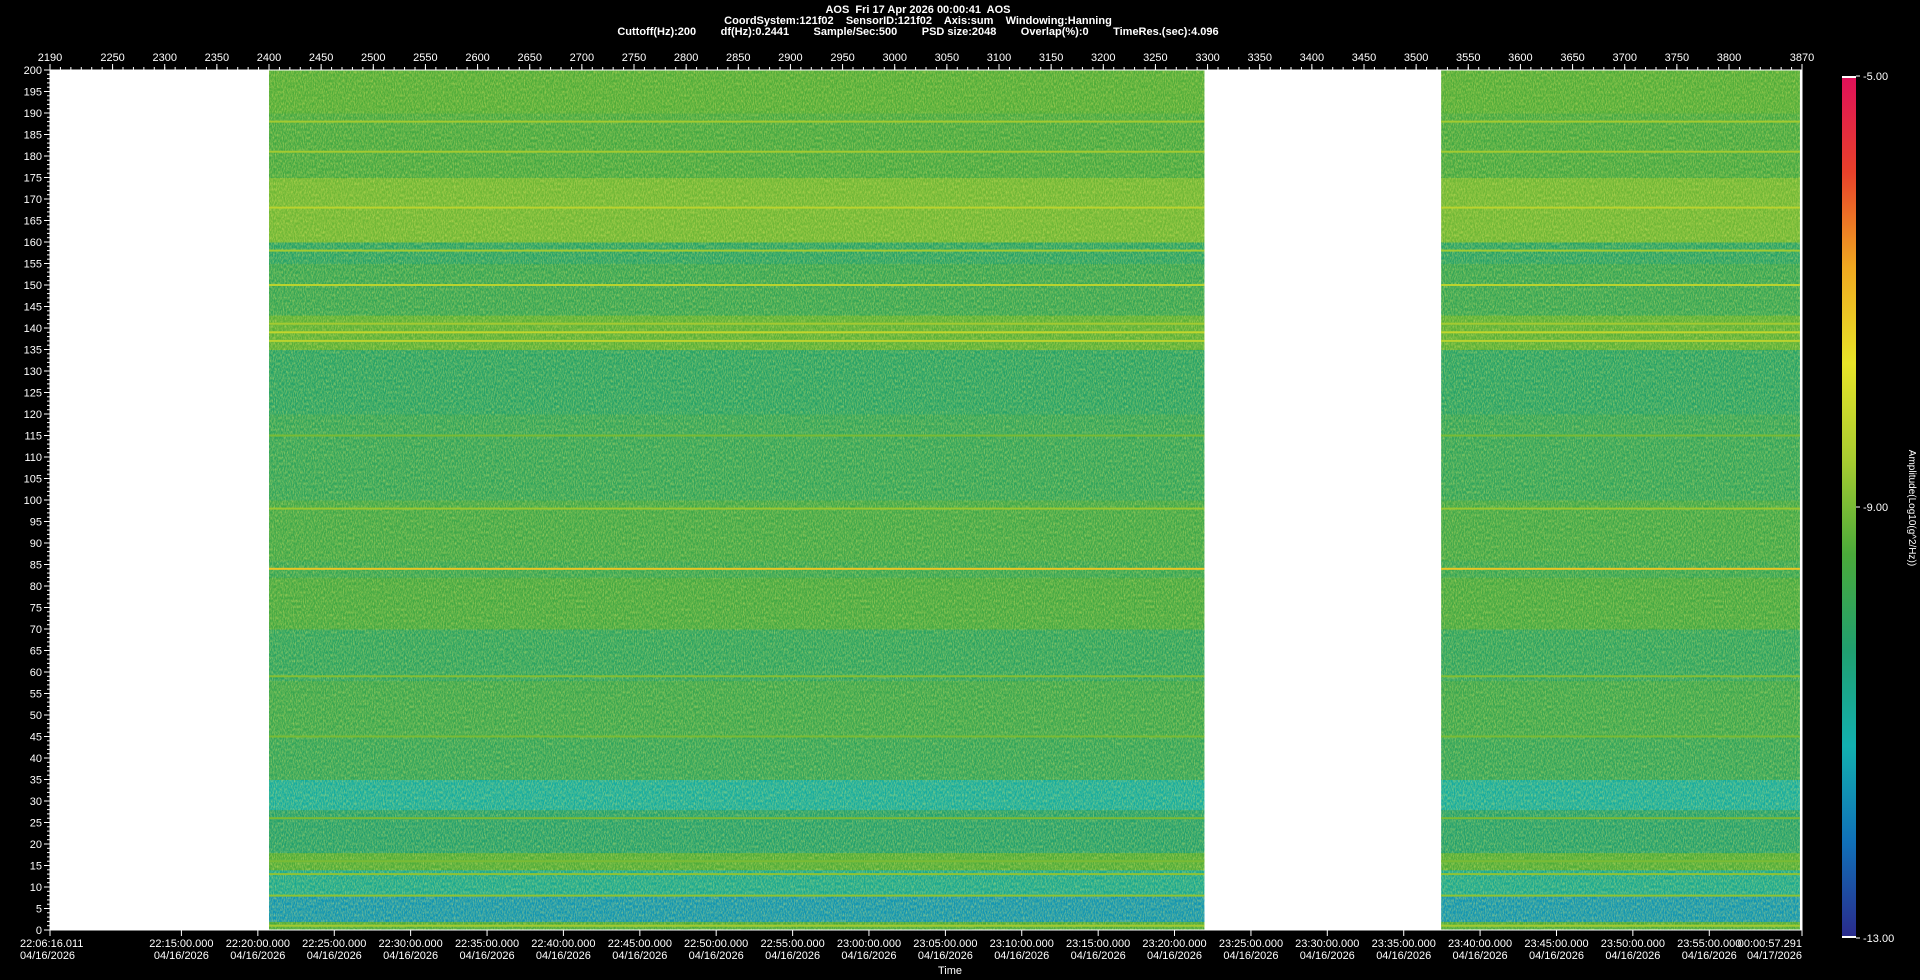  I want to click on top-tick-label: 3350, so click(1259, 58).